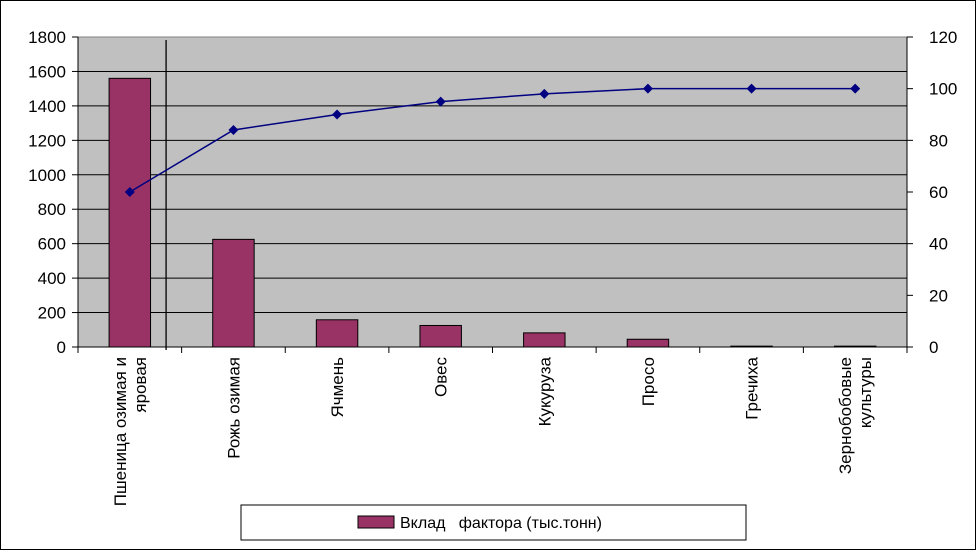  Describe the element at coordinates (52, 313) in the screenshot. I see `y-tick-label: 200` at that location.